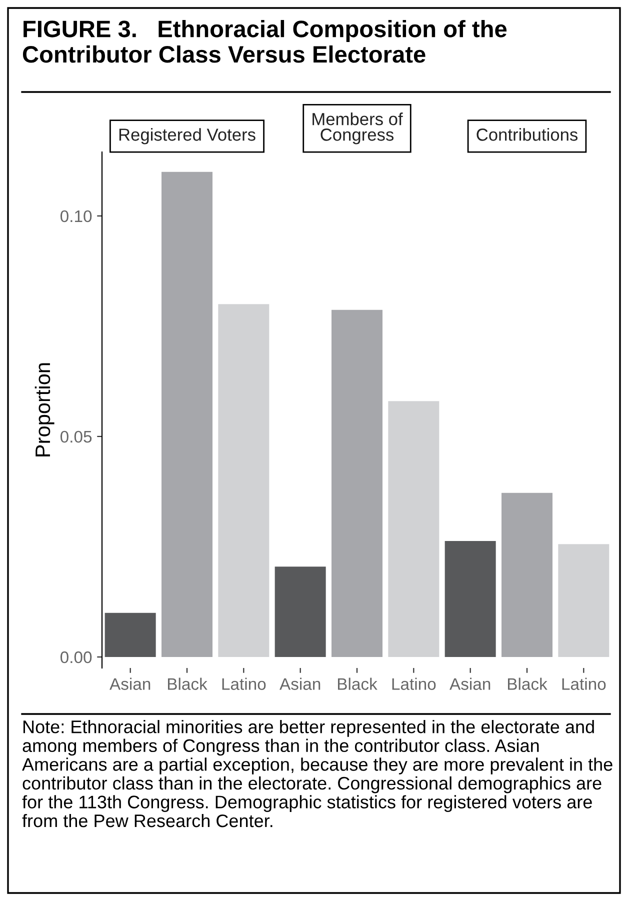  Describe the element at coordinates (76, 436) in the screenshot. I see `y-tick-label: 0.05` at that location.